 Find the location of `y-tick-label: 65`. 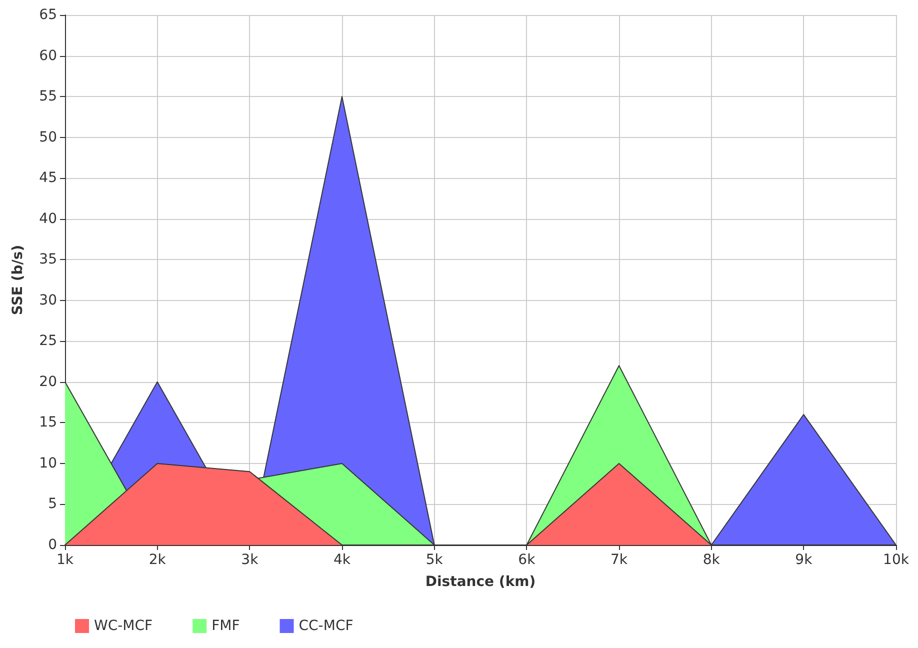

y-tick-label: 65 is located at coordinates (48, 15).